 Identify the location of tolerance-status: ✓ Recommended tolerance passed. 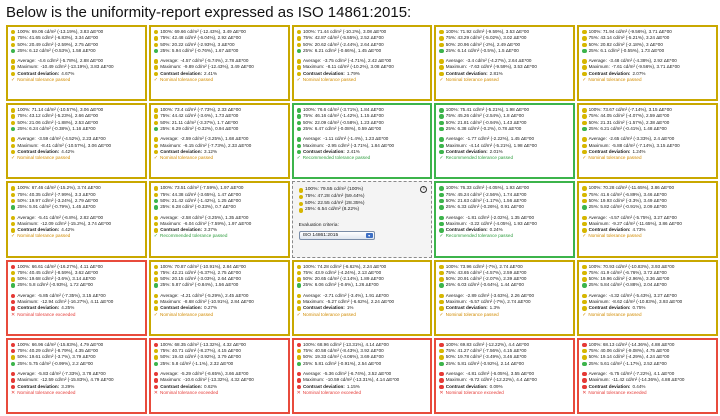
(362, 158).